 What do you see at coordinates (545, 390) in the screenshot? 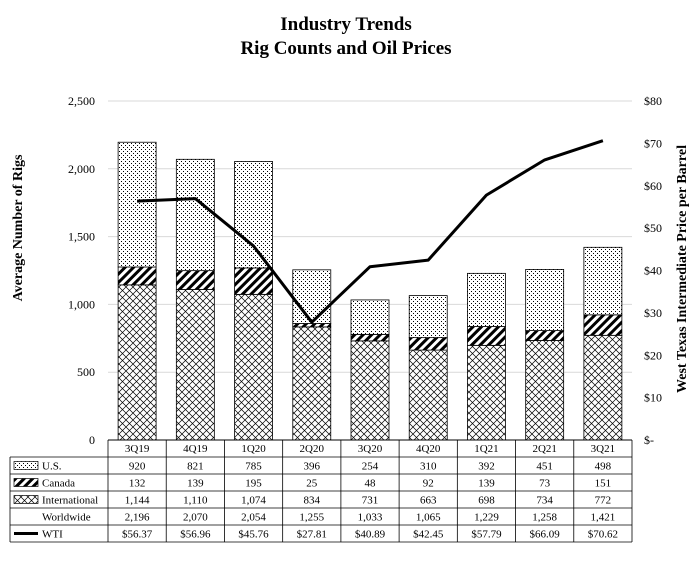
I see `bar-international-2q21` at bounding box center [545, 390].